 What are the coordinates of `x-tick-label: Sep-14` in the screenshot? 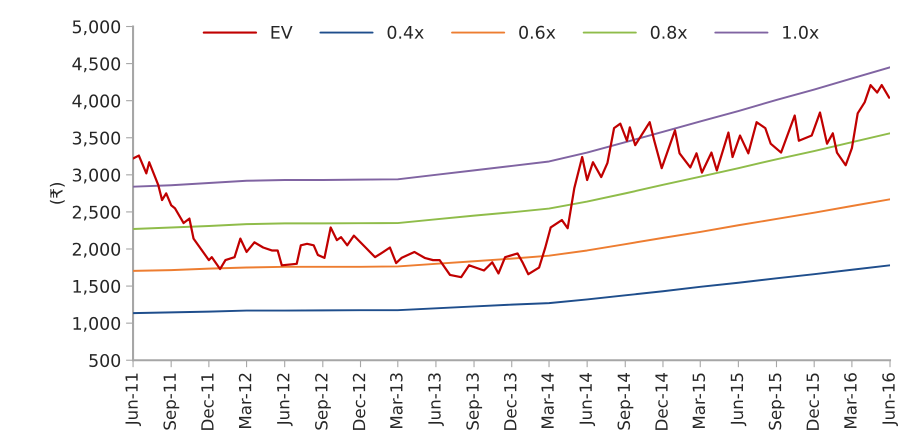 It's located at (625, 401).